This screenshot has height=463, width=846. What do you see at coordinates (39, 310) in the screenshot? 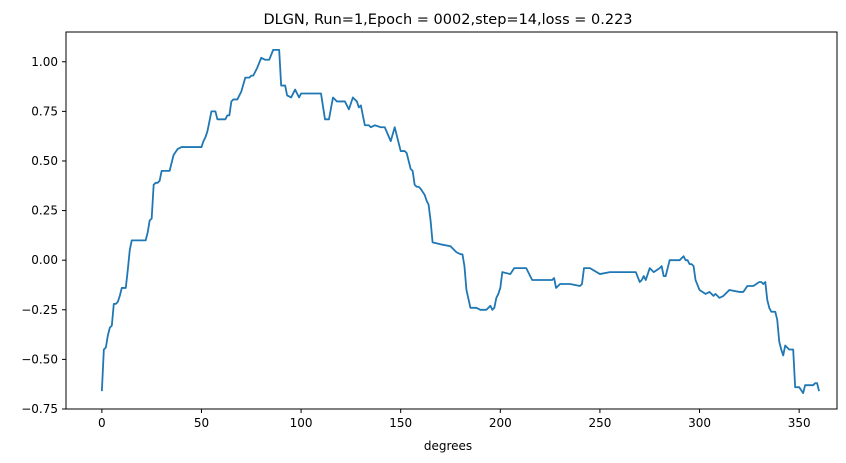
I see `y-tick-label: −0.25` at bounding box center [39, 310].